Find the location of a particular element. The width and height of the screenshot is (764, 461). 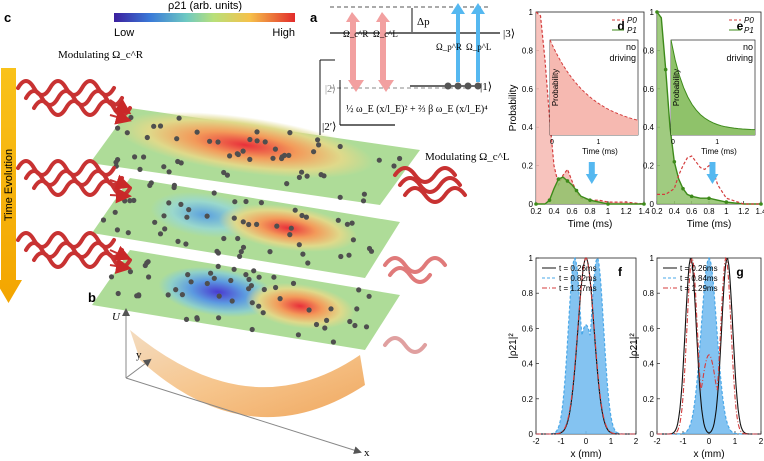

y-tick-label-e: 0.4 is located at coordinates (649, 127).